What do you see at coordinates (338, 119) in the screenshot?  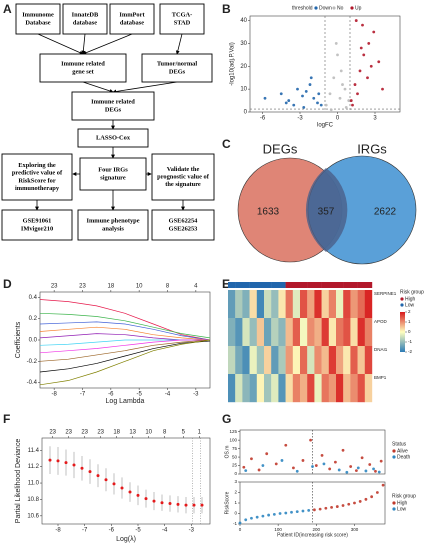 I see `x-tick-label: 0` at bounding box center [338, 119].